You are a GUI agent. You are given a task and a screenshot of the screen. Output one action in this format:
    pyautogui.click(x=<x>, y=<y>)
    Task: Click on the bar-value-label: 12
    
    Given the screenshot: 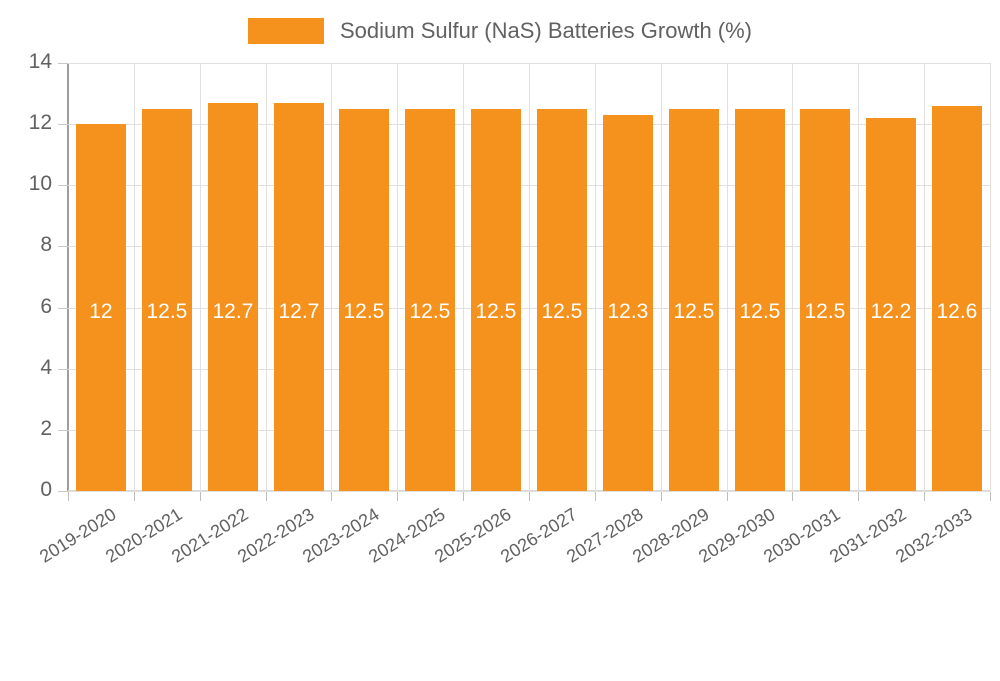 What is the action you would take?
    pyautogui.click(x=101, y=312)
    